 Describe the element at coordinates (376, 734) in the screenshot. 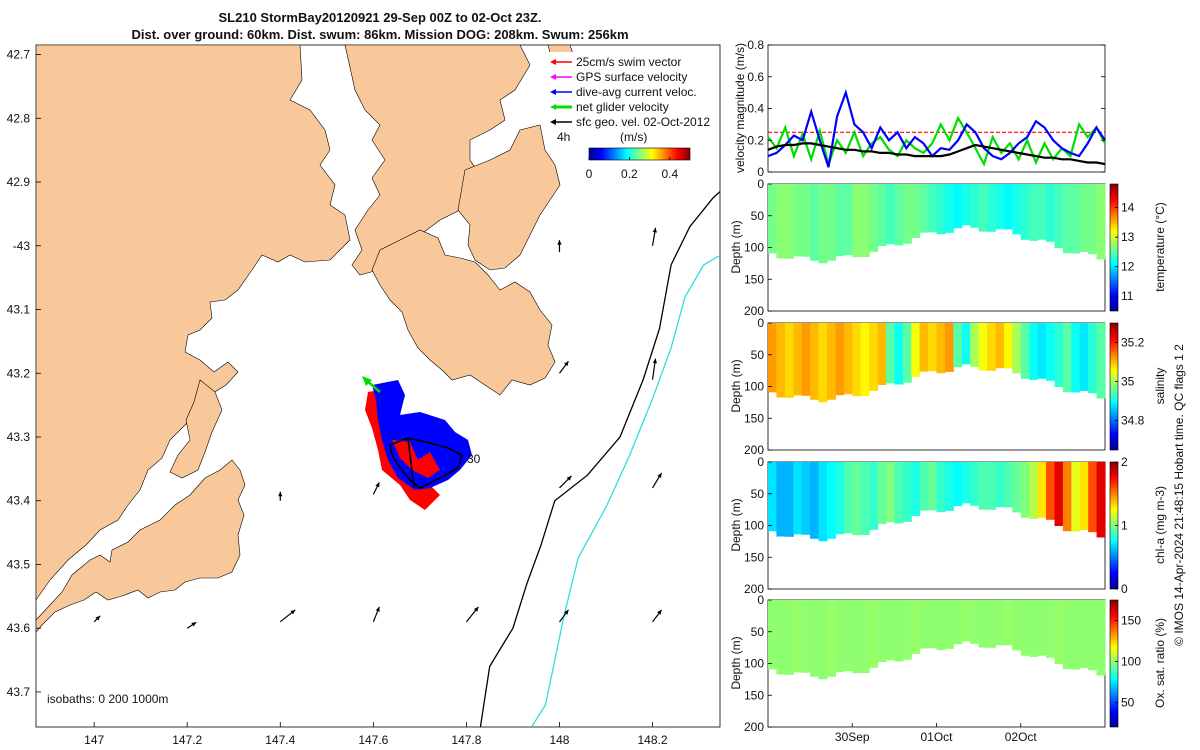

I see `map-x-ticks: 147 147.2 147.4 147.6 147.8 148 148.2` at that location.